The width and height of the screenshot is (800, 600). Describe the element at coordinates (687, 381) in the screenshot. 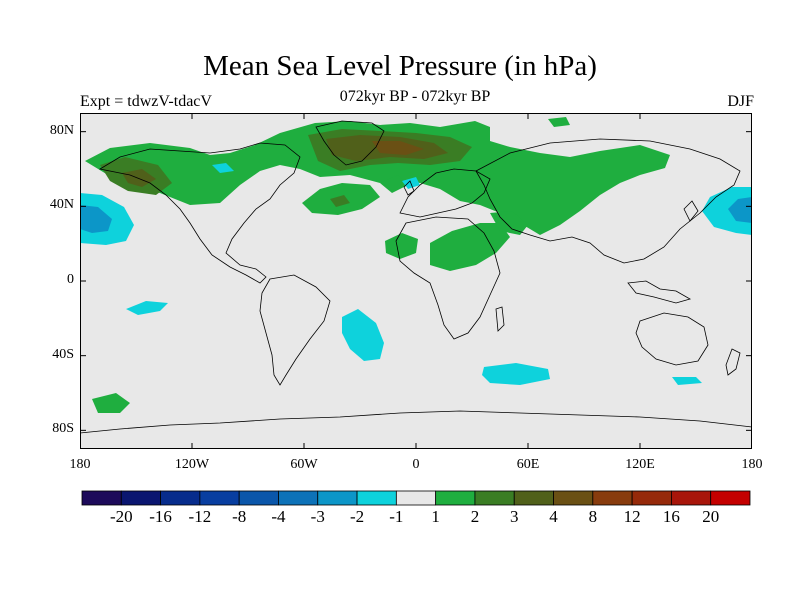

I see `anomaly-australia-south` at that location.